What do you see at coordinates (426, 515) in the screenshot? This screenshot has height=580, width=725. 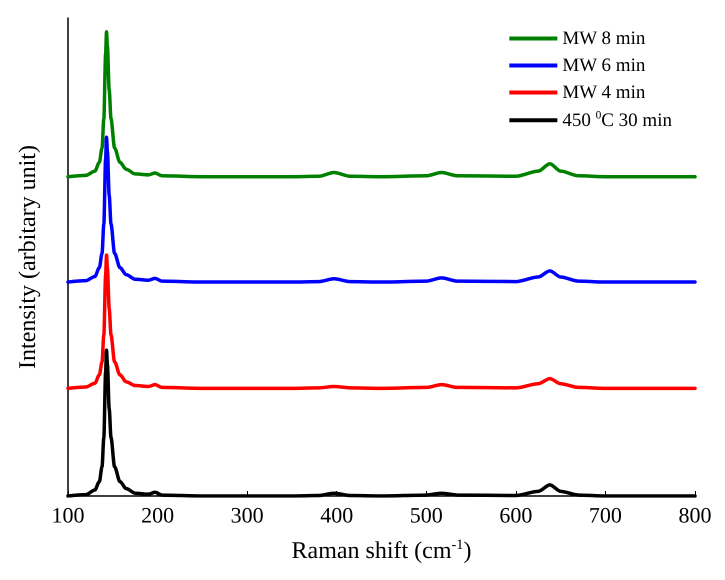 I see `x-tick-label: 500` at bounding box center [426, 515].